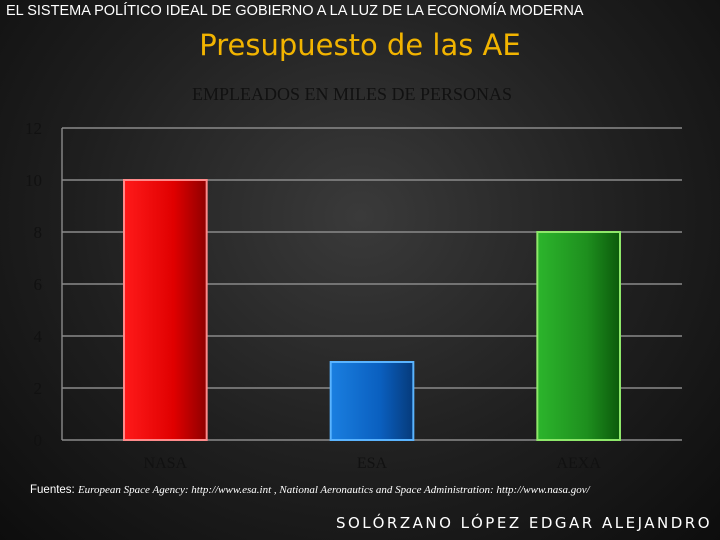 This screenshot has width=720, height=540. What do you see at coordinates (578, 463) in the screenshot?
I see `x-category-label: AEXA` at bounding box center [578, 463].